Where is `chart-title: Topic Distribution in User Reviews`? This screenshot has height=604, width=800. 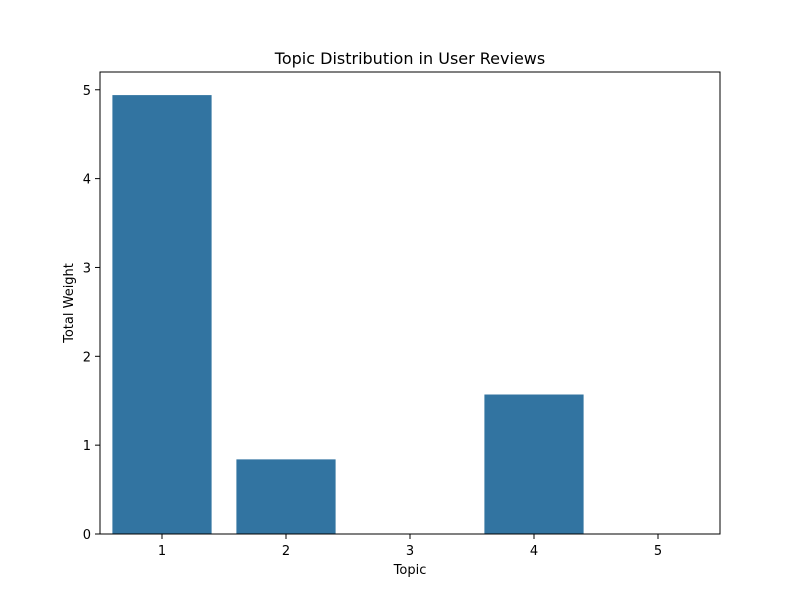 chart-title: Topic Distribution in User Reviews is located at coordinates (409, 58).